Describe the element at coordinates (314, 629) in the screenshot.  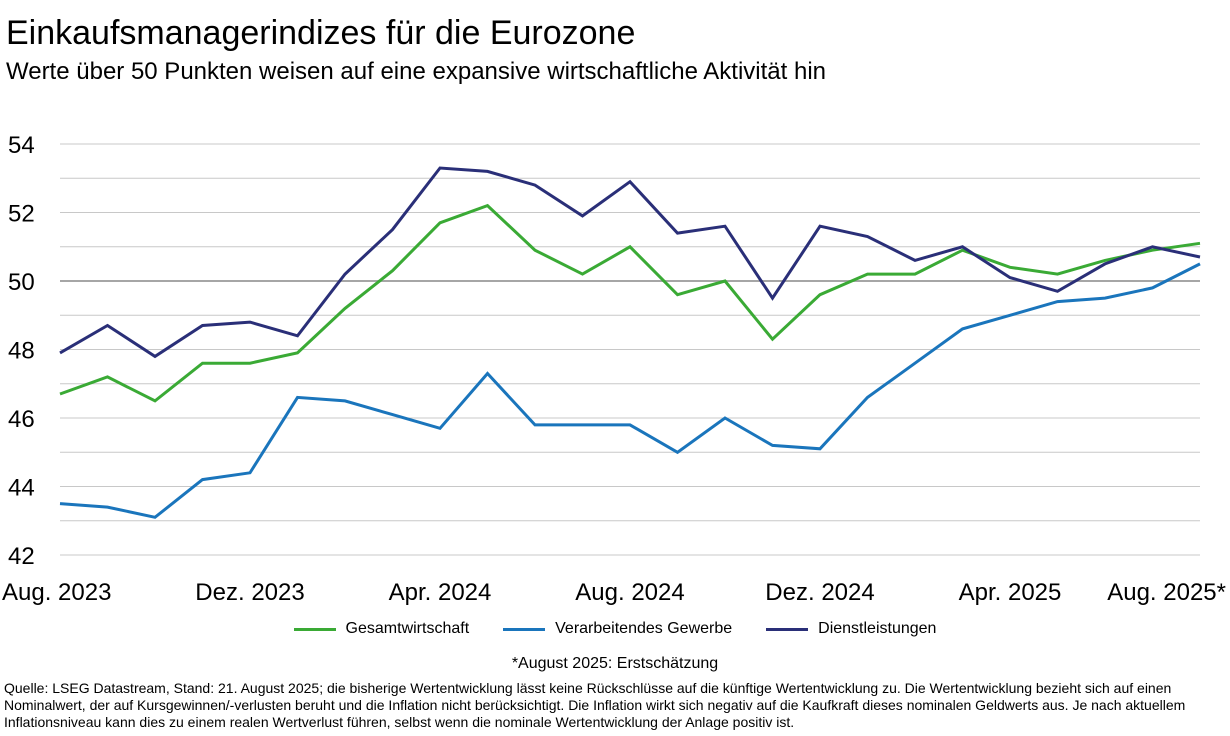
I see `legend-swatch-gesamtwirtschaft` at that location.